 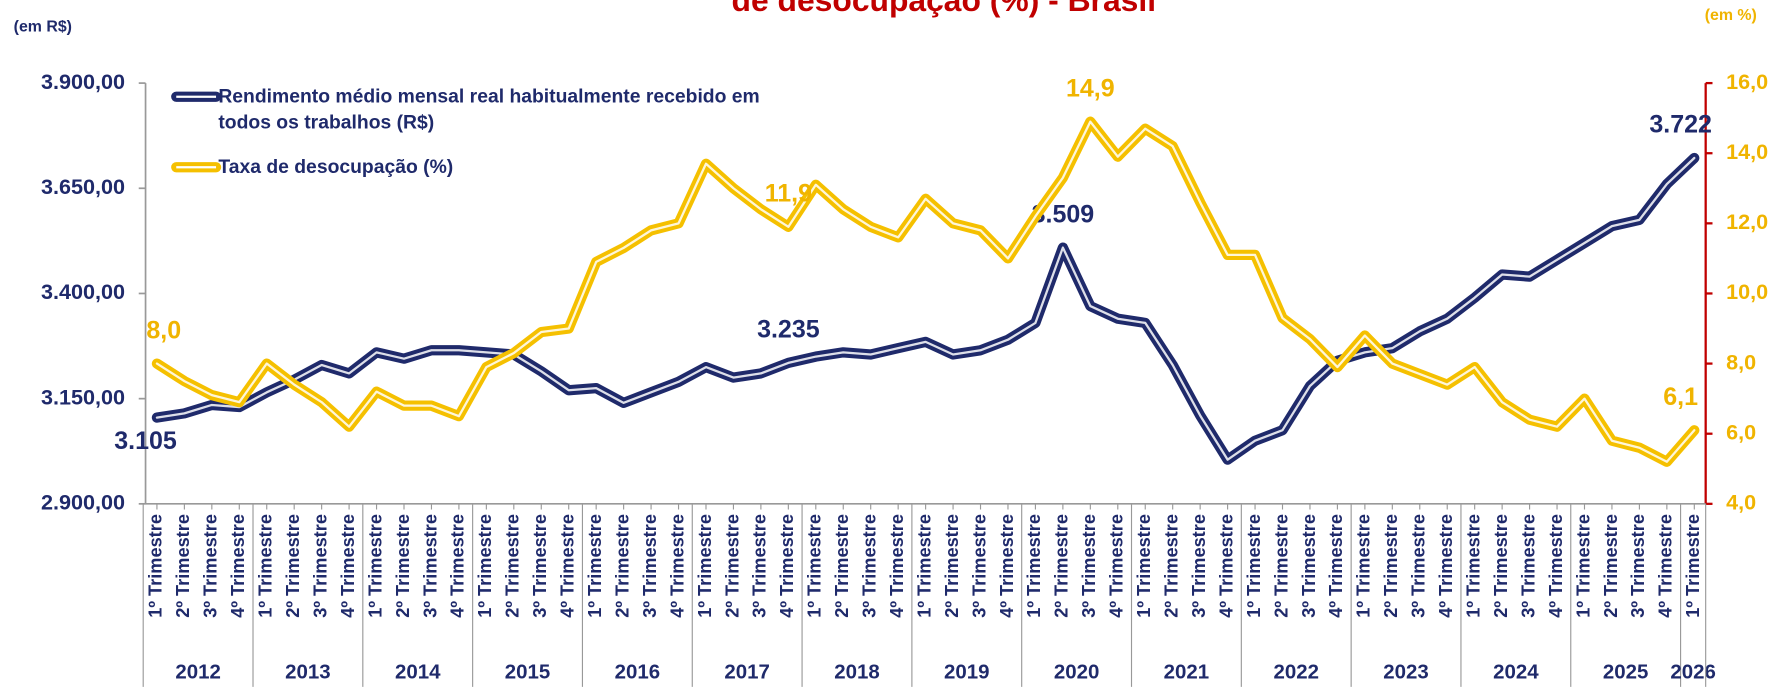 I want to click on group-label: 2012, so click(x=198, y=672).